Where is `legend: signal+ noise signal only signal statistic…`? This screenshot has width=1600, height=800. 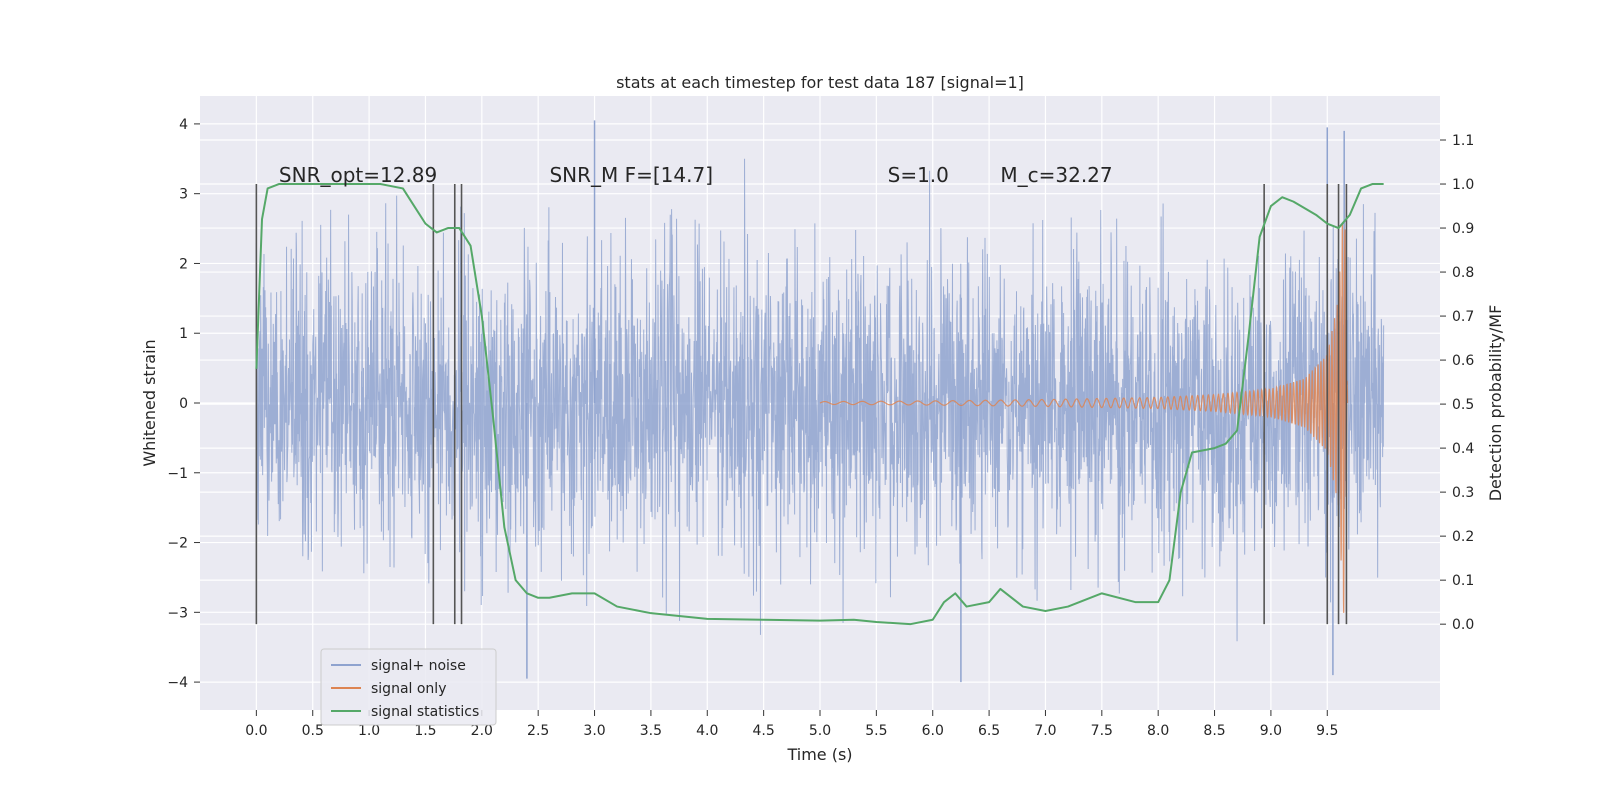
legend: signal+ noise signal only signal statistic… is located at coordinates (408, 687).